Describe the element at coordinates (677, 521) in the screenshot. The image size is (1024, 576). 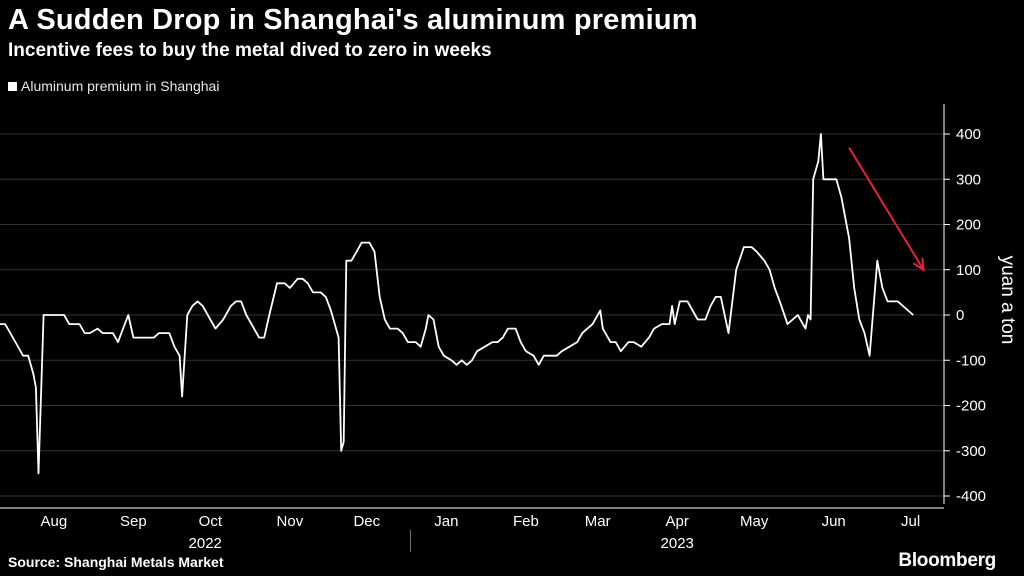
I see `x-tick-label: Apr` at that location.